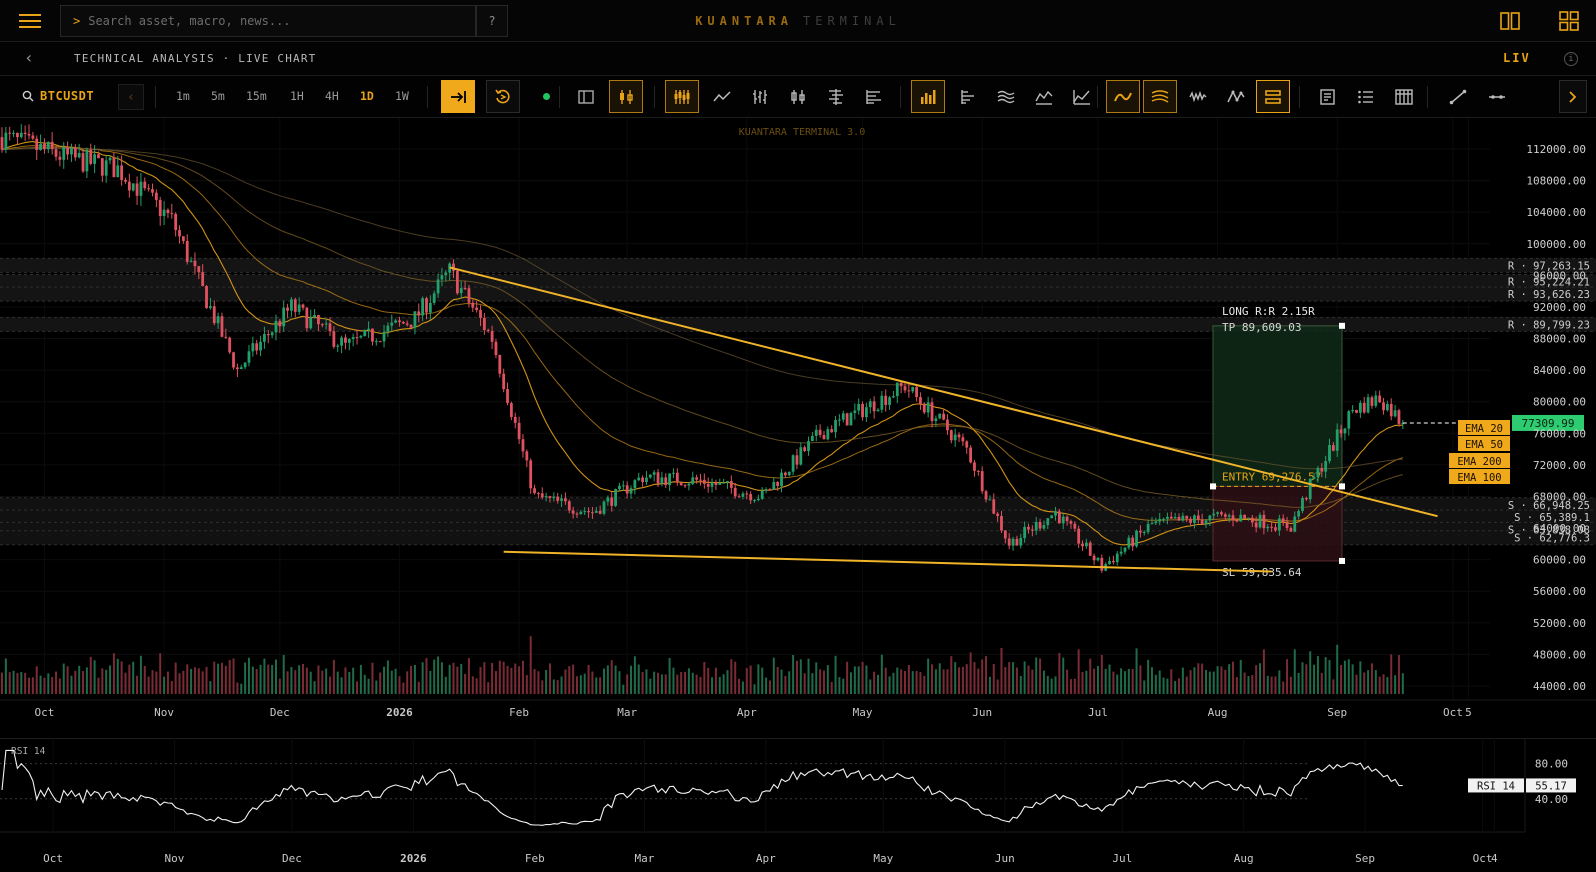  What do you see at coordinates (1198, 96) in the screenshot?
I see `overlay-noise-button` at bounding box center [1198, 96].